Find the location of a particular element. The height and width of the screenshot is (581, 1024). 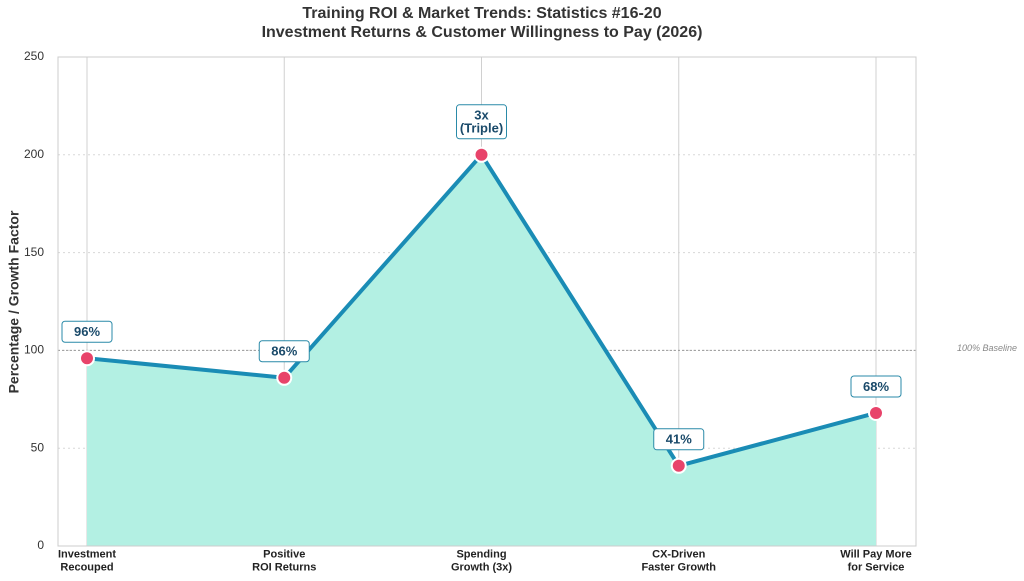

value-label: 68% is located at coordinates (876, 386).